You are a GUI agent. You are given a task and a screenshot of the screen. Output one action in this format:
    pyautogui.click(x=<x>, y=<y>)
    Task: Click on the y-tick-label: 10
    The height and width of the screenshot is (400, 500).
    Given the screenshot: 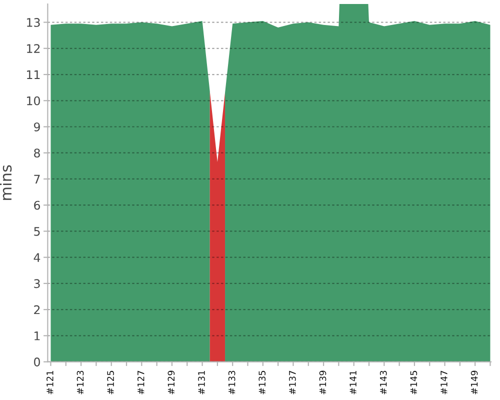 What is the action you would take?
    pyautogui.click(x=33, y=101)
    